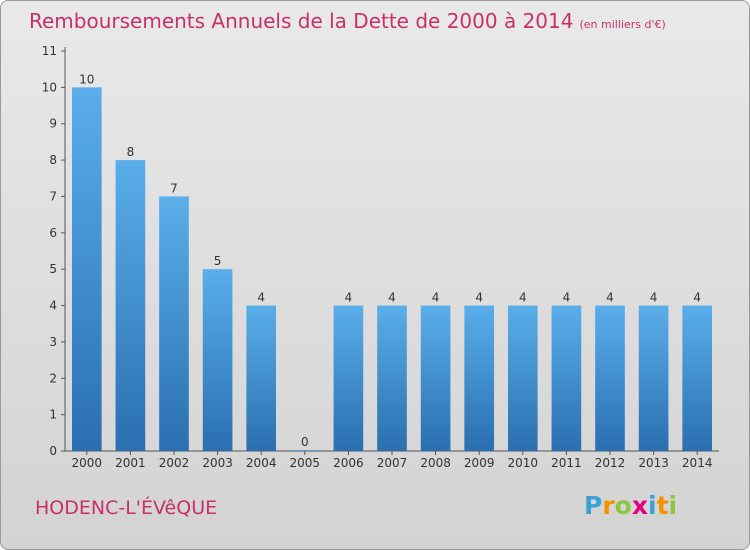 The image size is (750, 550). I want to click on x-tick-label: 2003, so click(217, 463).